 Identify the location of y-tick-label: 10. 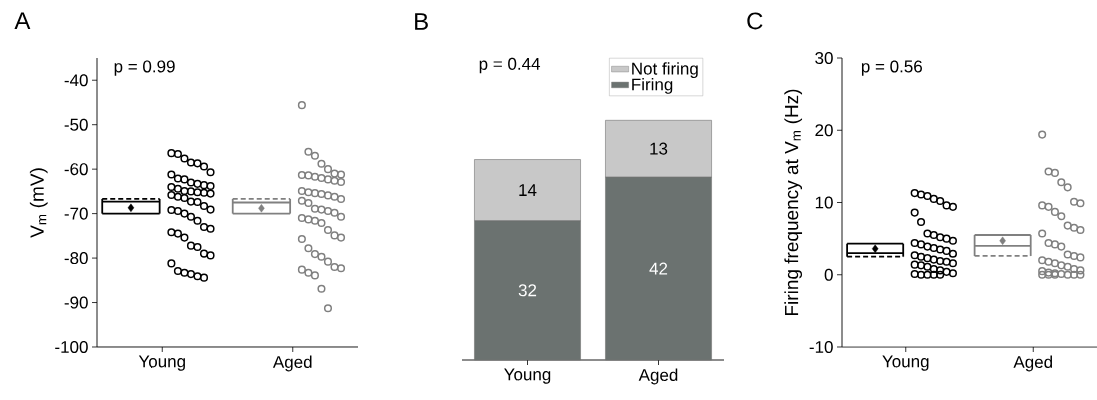
(824, 202).